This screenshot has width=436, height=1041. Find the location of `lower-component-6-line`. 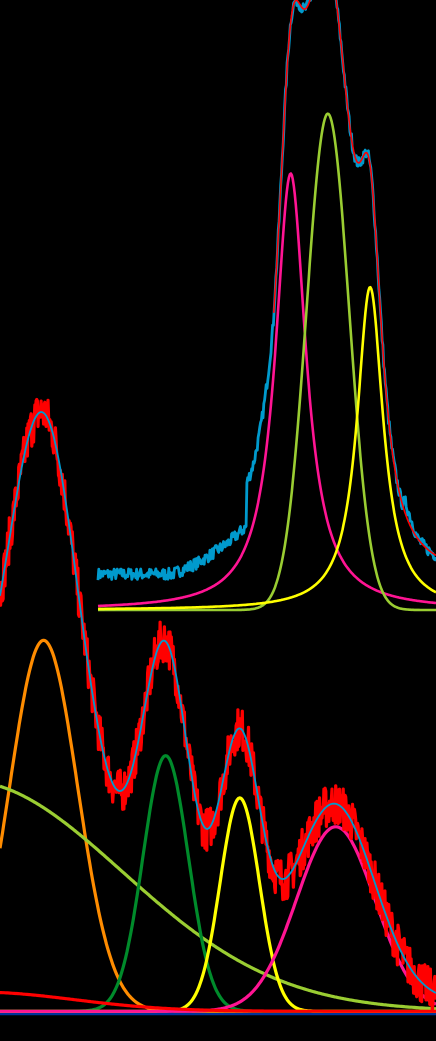

lower-component-6-line is located at coordinates (218, 1002).